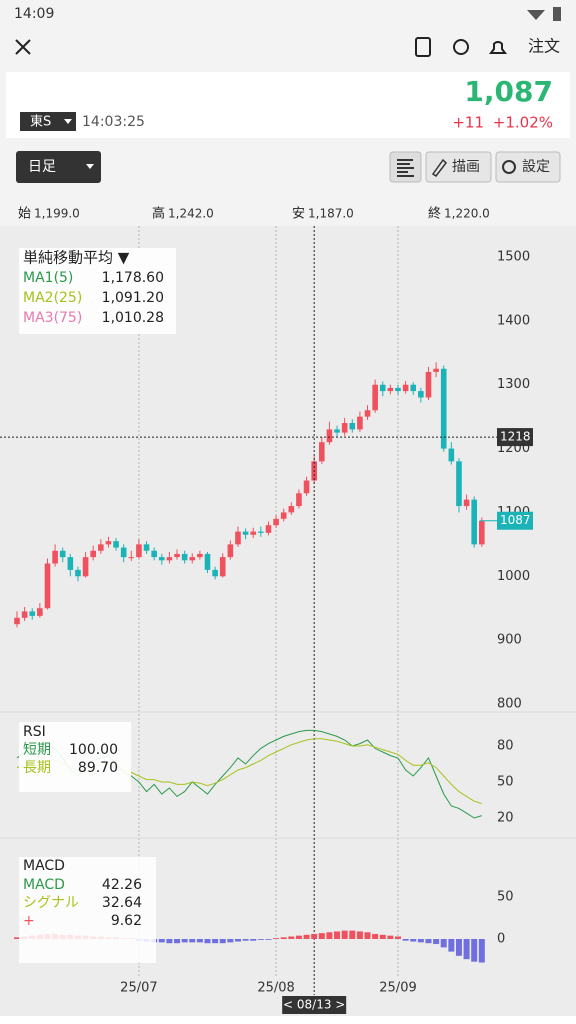  What do you see at coordinates (505, 746) in the screenshot?
I see `rsi-tick-label: 80` at bounding box center [505, 746].